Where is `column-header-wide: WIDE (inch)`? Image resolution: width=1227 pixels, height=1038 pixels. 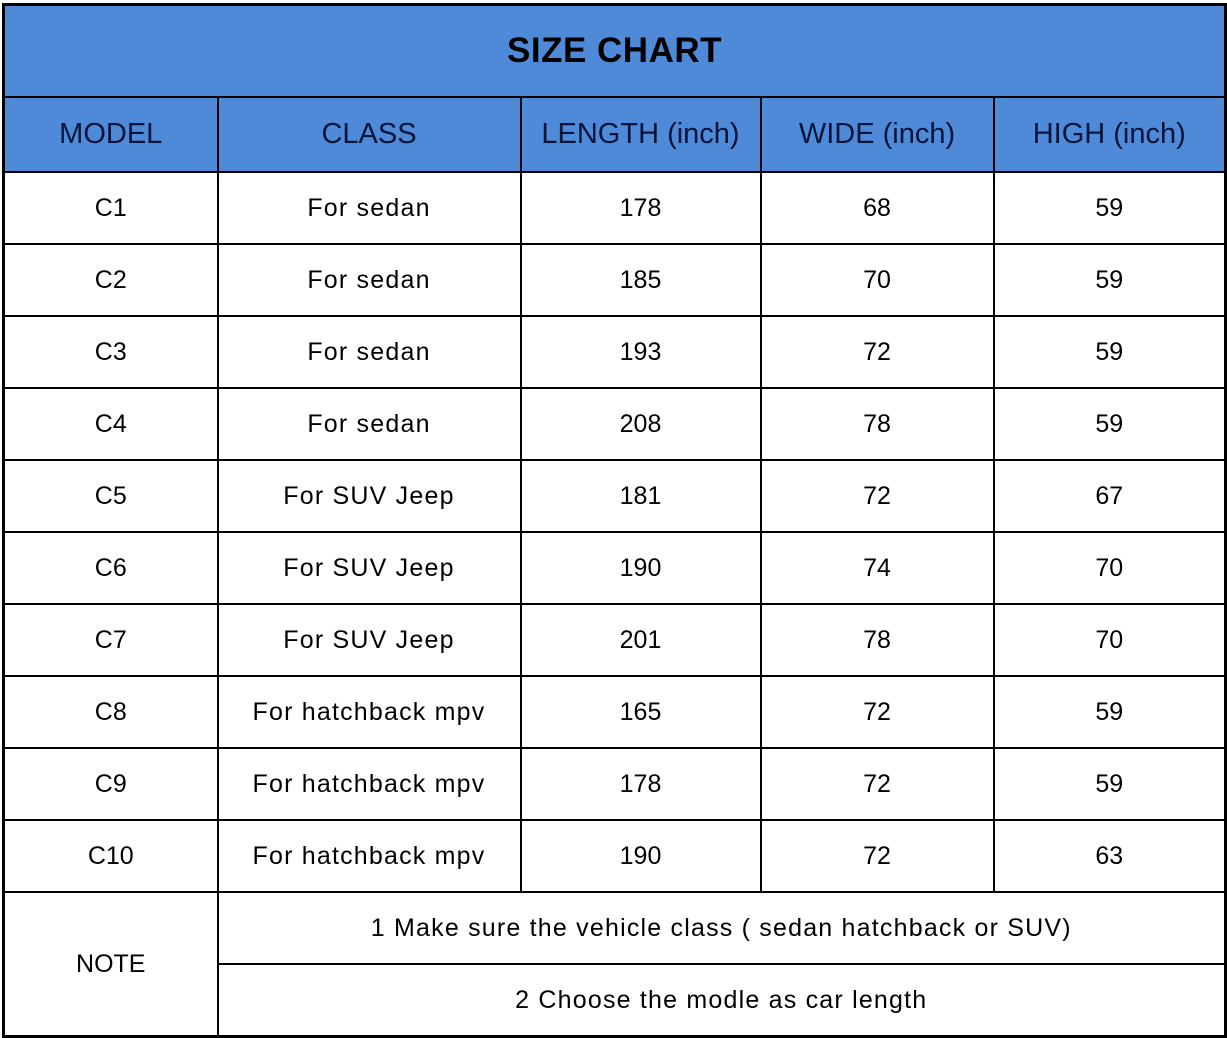
column-header-wide: WIDE (inch) is located at coordinates (877, 134).